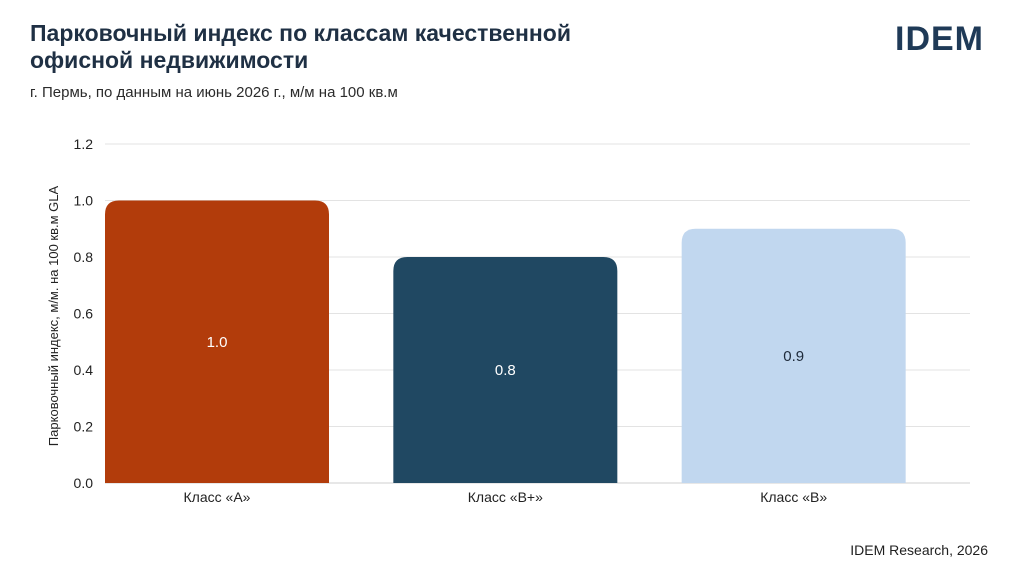 Image resolution: width=1024 pixels, height=576 pixels. What do you see at coordinates (793, 497) in the screenshot?
I see `x-category-label: Класс «В»` at bounding box center [793, 497].